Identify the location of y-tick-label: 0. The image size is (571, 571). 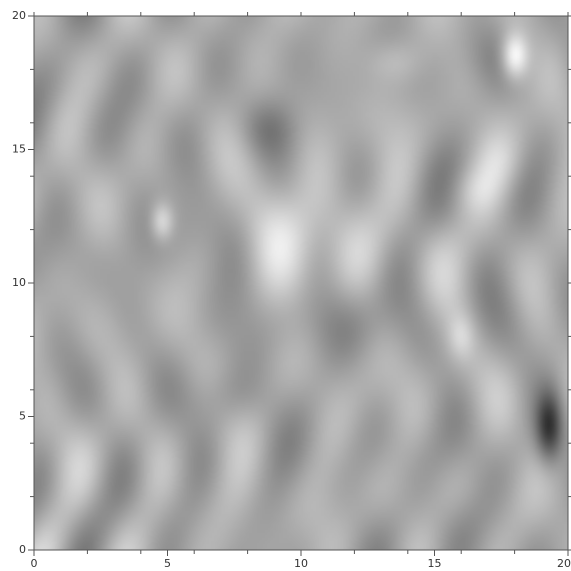
(22, 549).